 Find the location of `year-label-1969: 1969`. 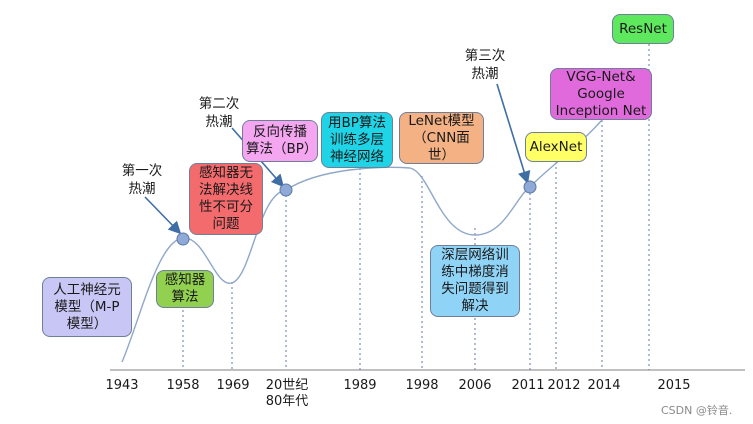

year-label-1969: 1969 is located at coordinates (233, 385).